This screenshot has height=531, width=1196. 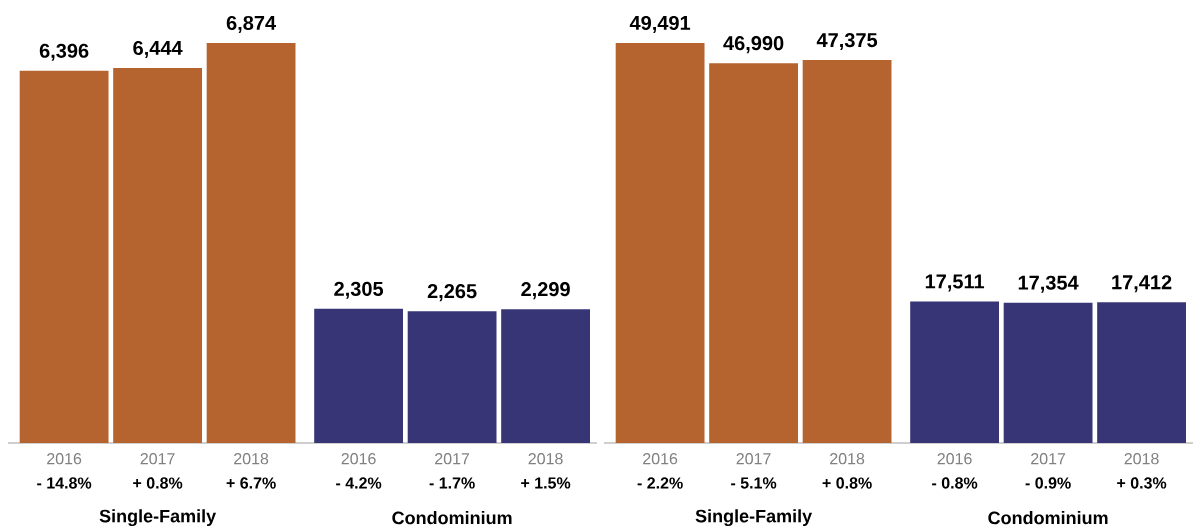 I want to click on data-label: 49,491, so click(x=660, y=25).